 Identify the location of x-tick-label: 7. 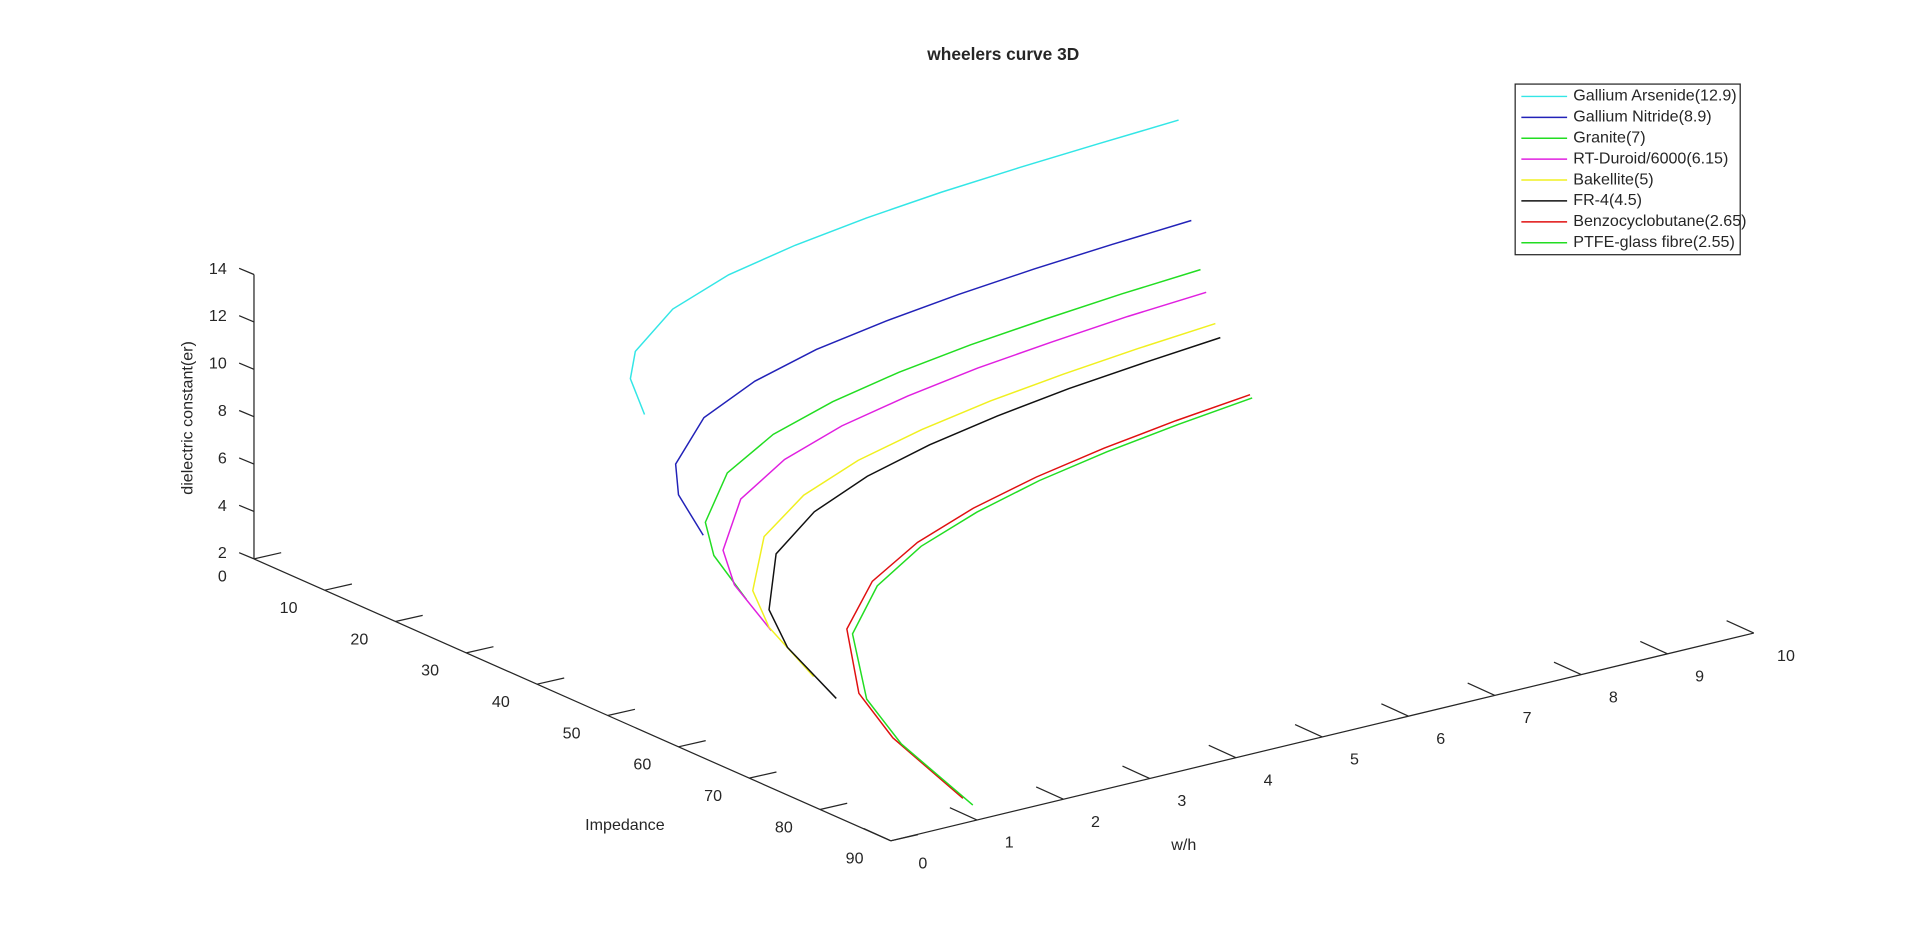
(1527, 718).